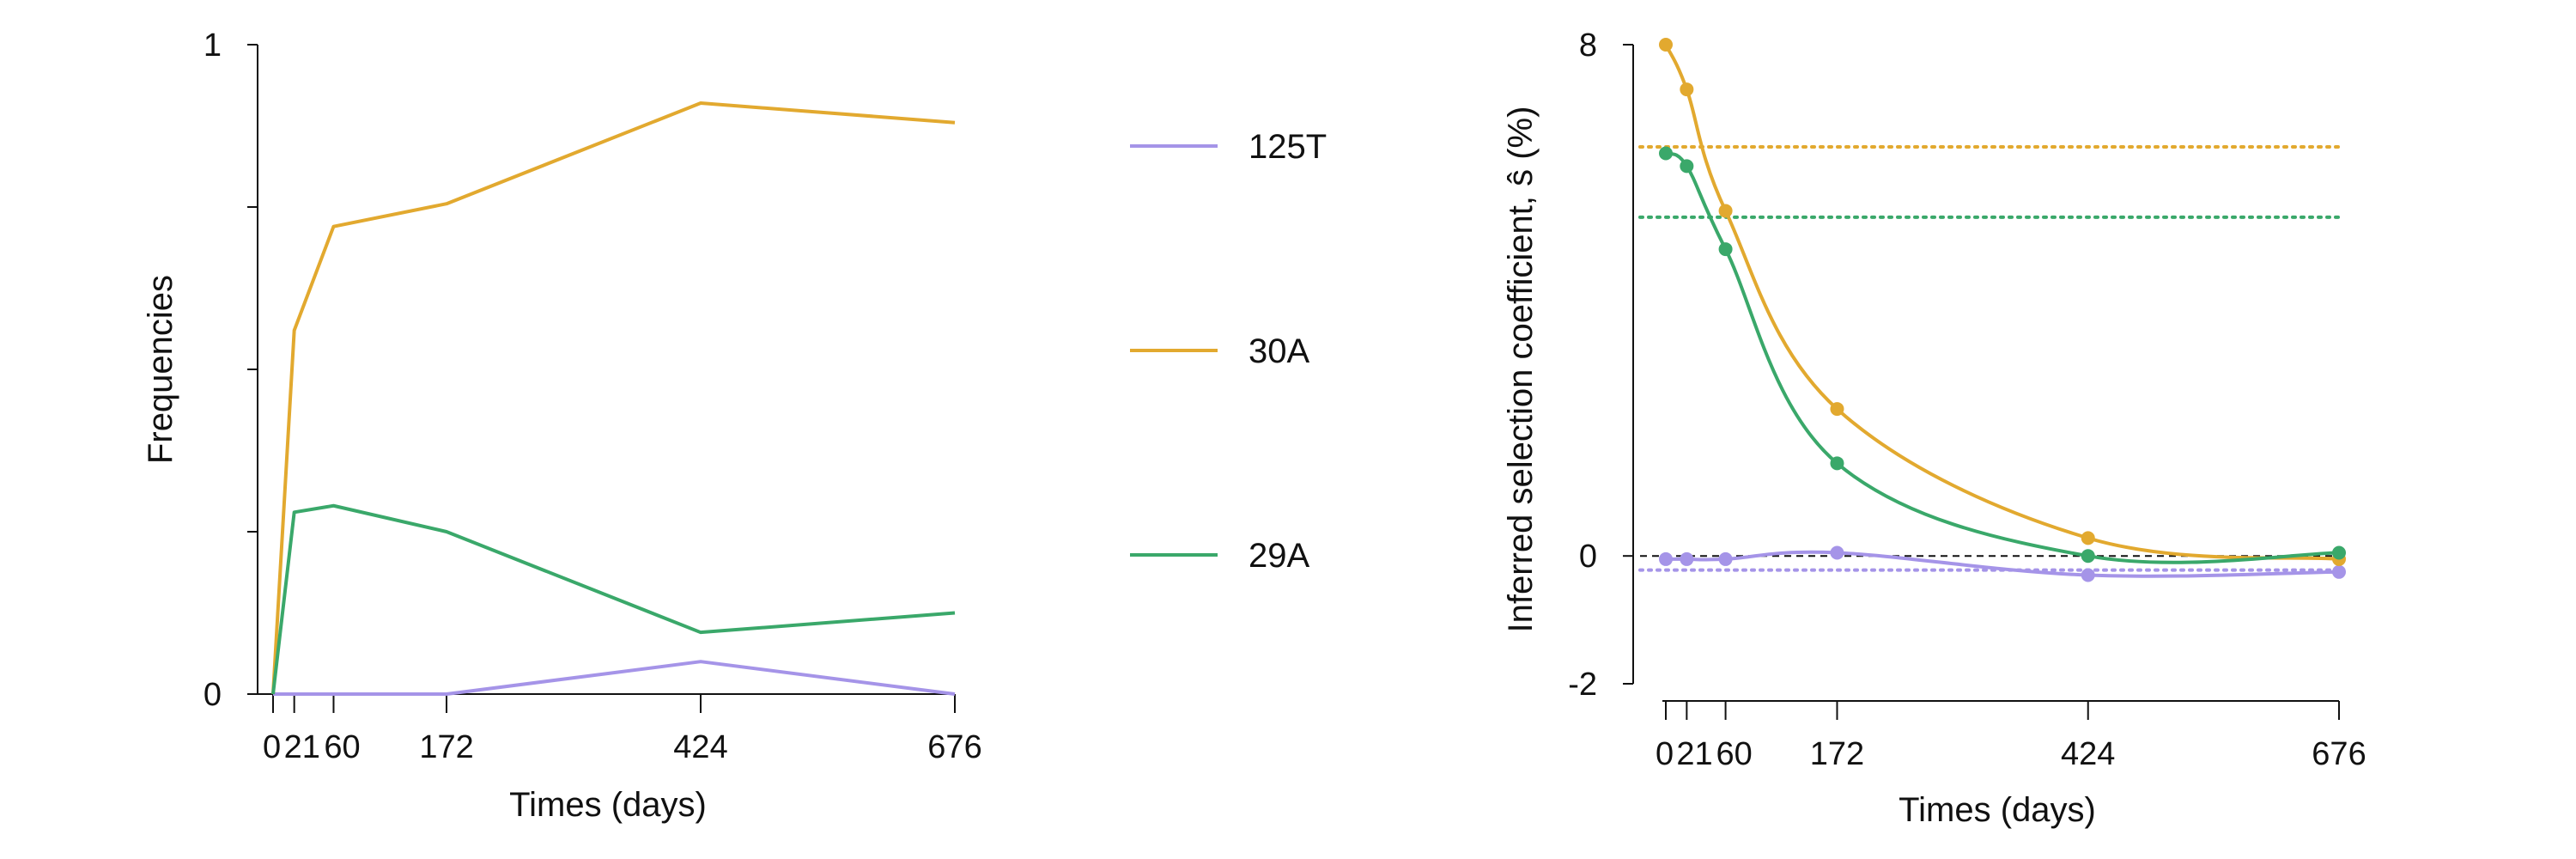 Image resolution: width=2576 pixels, height=859 pixels. I want to click on left-x-tick-label: 21, so click(302, 747).